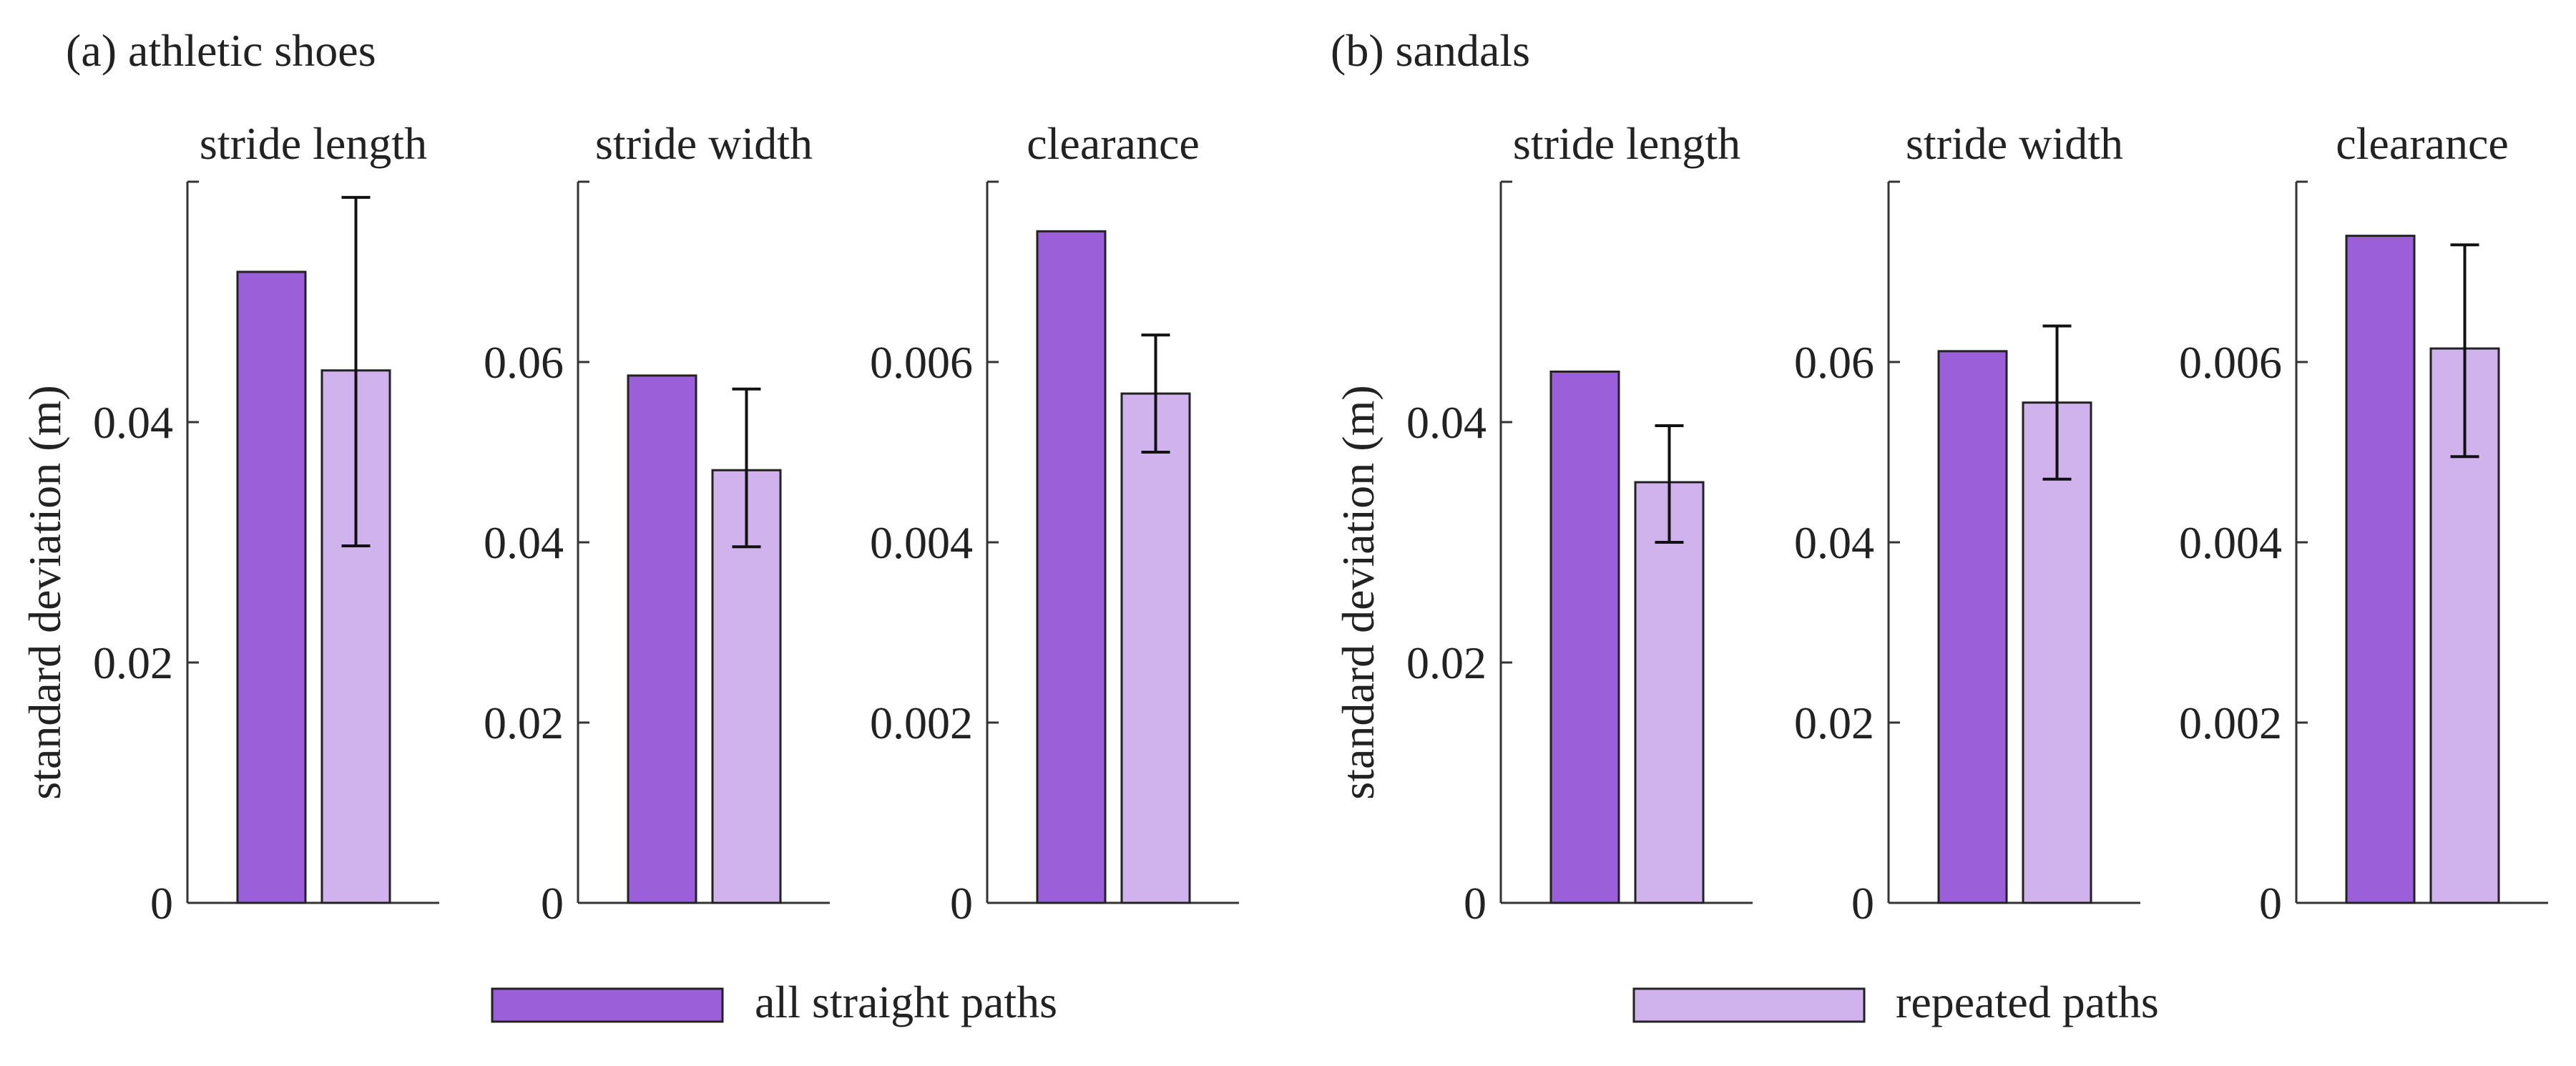 The height and width of the screenshot is (1066, 2576). Describe the element at coordinates (1155, 648) in the screenshot. I see `plot-2-clearance-bar-repeated-paths` at that location.